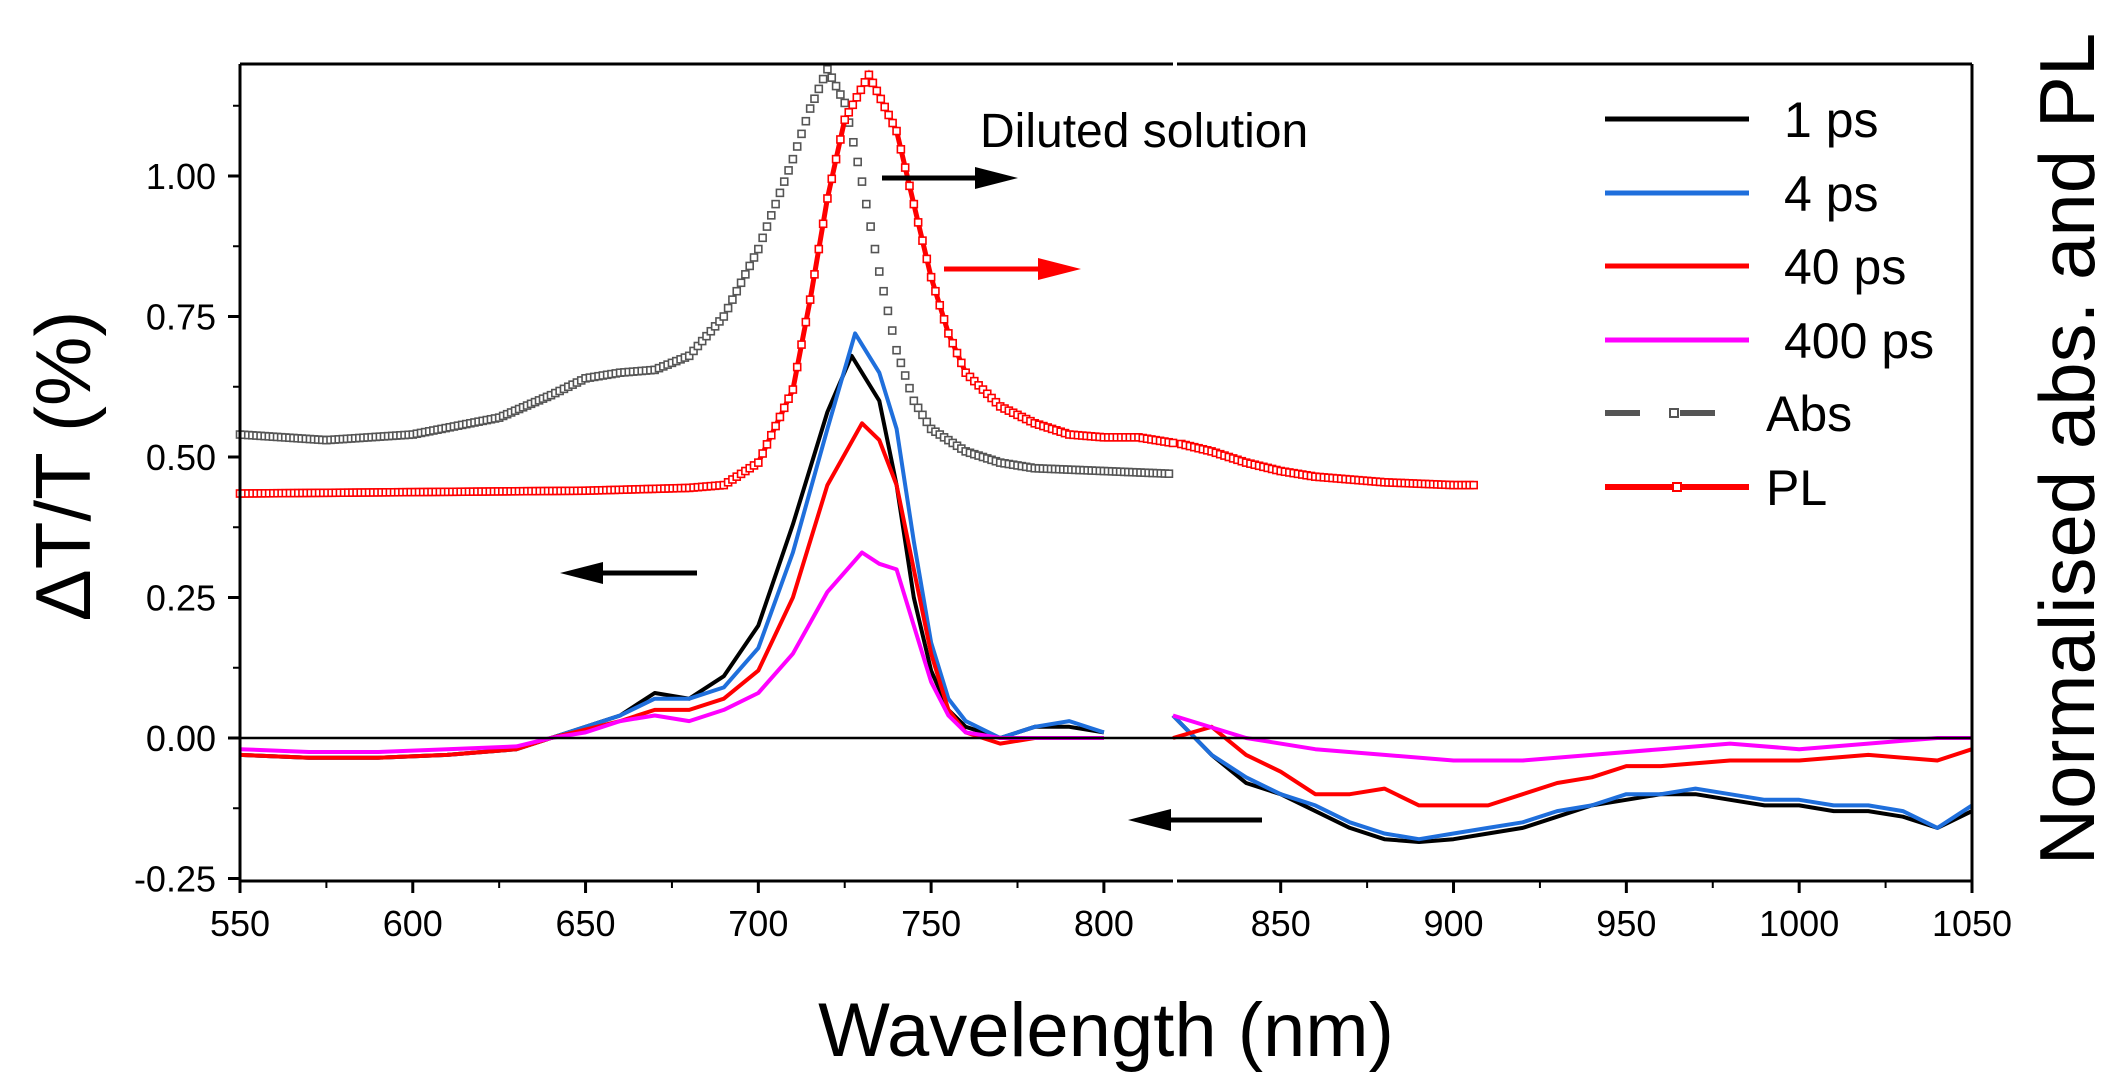  Describe the element at coordinates (950, 178) in the screenshot. I see `arrow-right-black` at that location.